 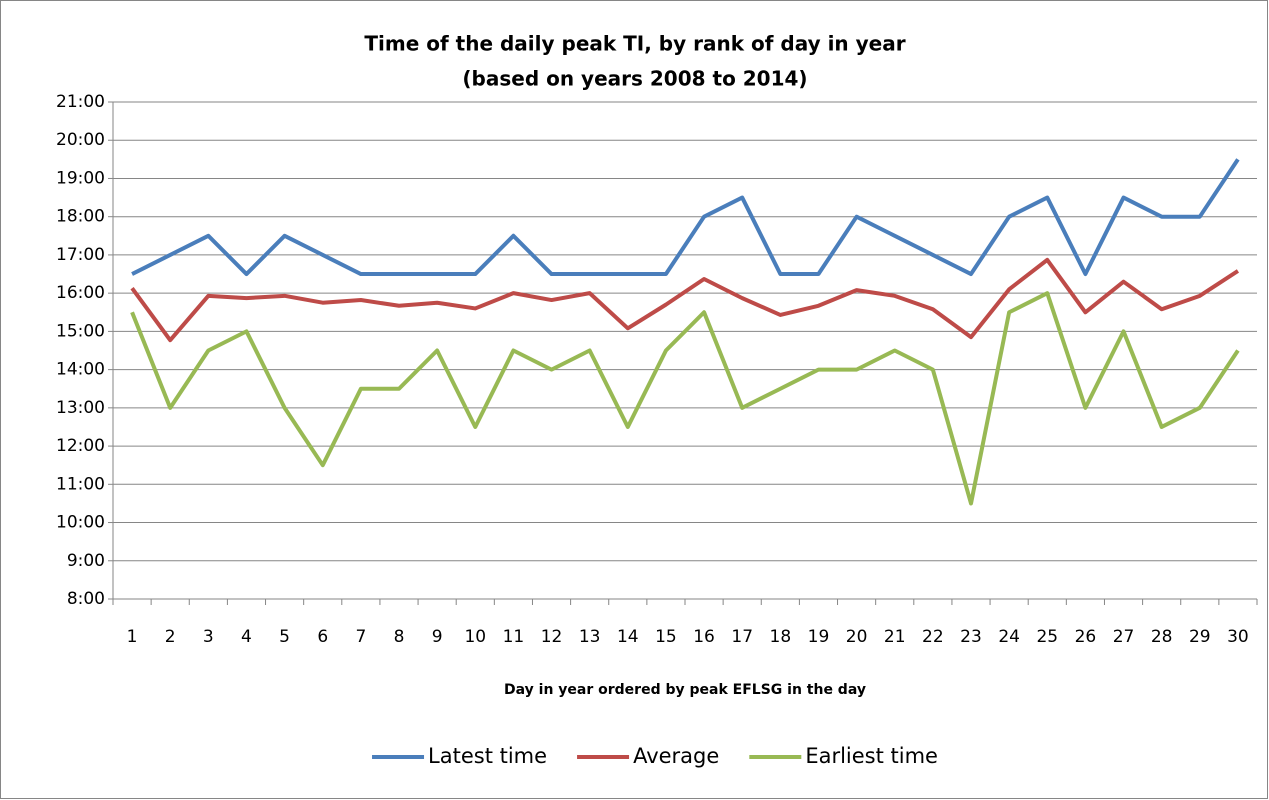 What do you see at coordinates (132, 637) in the screenshot?
I see `x-tick-label: 1` at bounding box center [132, 637].